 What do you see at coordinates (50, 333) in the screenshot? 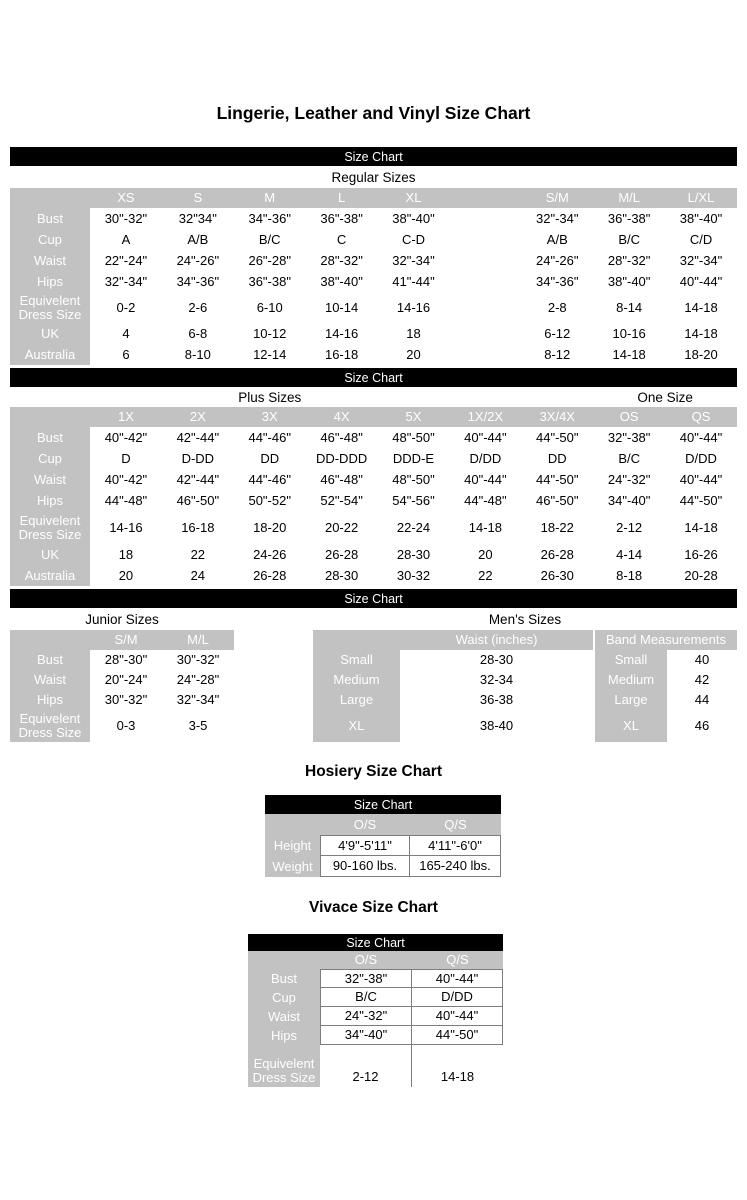
I see `row-label: UK` at bounding box center [50, 333].